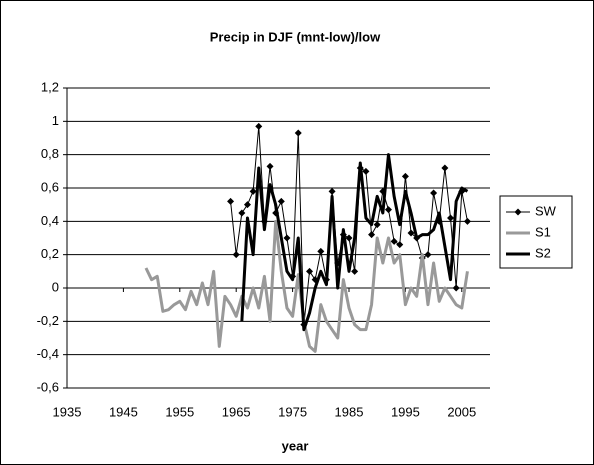 The width and height of the screenshot is (594, 465). I want to click on x-tick-label: 1965, so click(236, 411).